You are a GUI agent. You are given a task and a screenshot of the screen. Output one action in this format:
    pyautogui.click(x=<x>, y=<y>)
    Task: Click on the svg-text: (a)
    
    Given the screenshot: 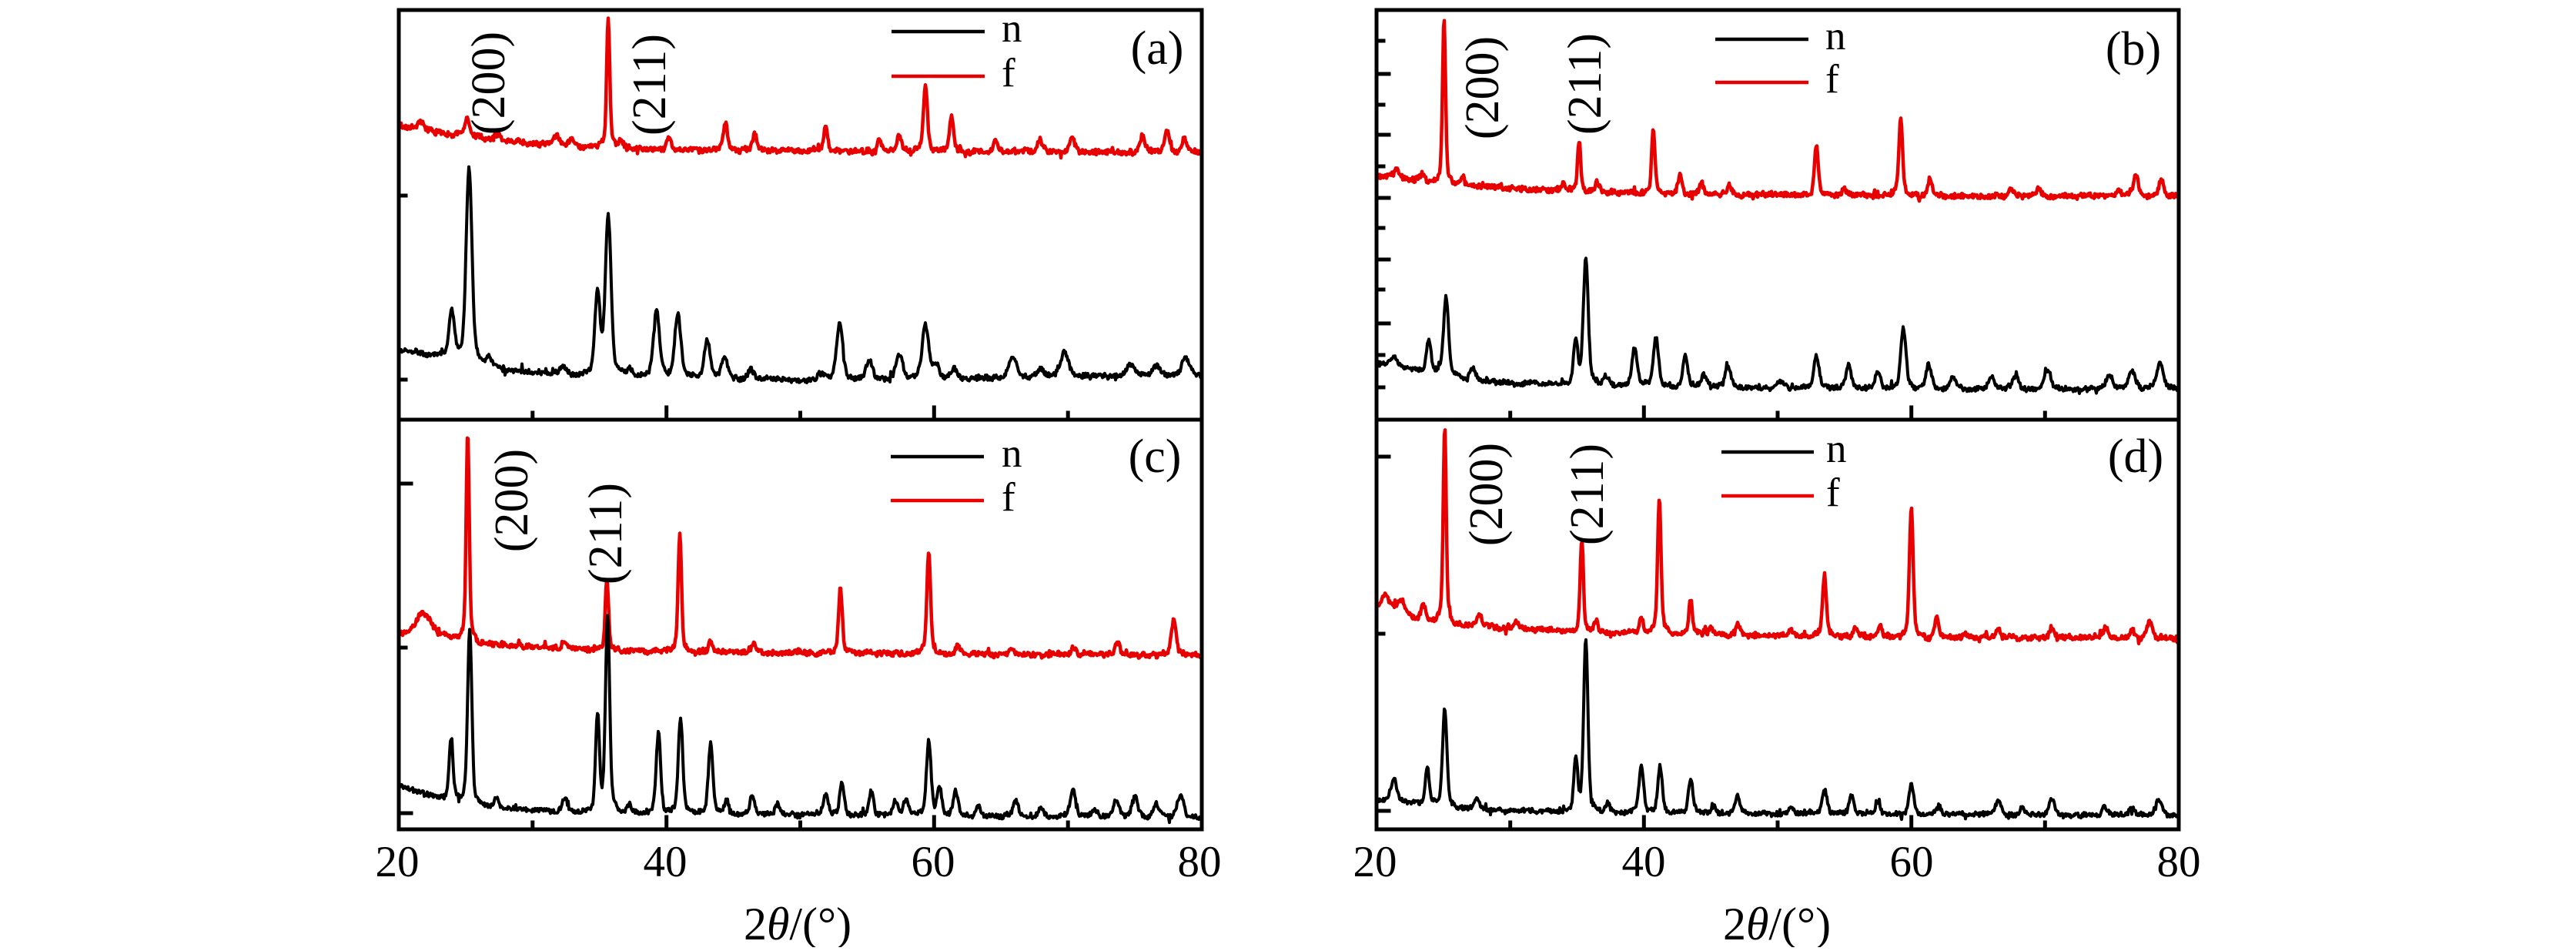 What is the action you would take?
    pyautogui.click(x=1157, y=48)
    